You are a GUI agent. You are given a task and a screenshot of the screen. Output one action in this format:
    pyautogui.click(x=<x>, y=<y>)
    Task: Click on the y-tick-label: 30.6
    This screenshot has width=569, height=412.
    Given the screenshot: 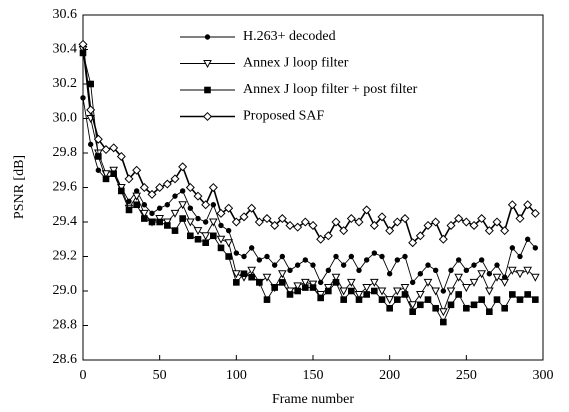 What is the action you would take?
    pyautogui.click(x=65, y=14)
    